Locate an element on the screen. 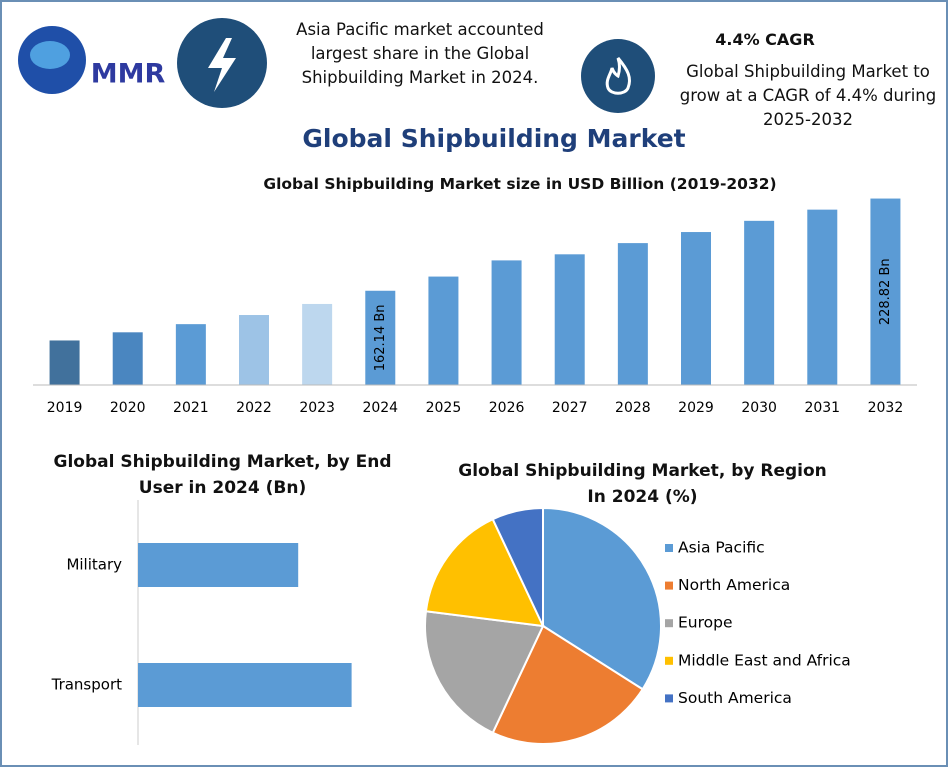 The height and width of the screenshot is (767, 948). x-tick-label: 2029 is located at coordinates (696, 408).